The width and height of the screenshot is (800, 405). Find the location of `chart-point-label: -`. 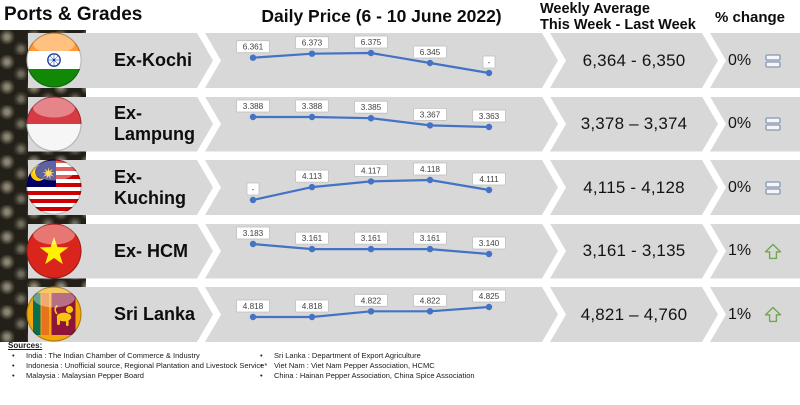

chart-point-label: - is located at coordinates (253, 189).